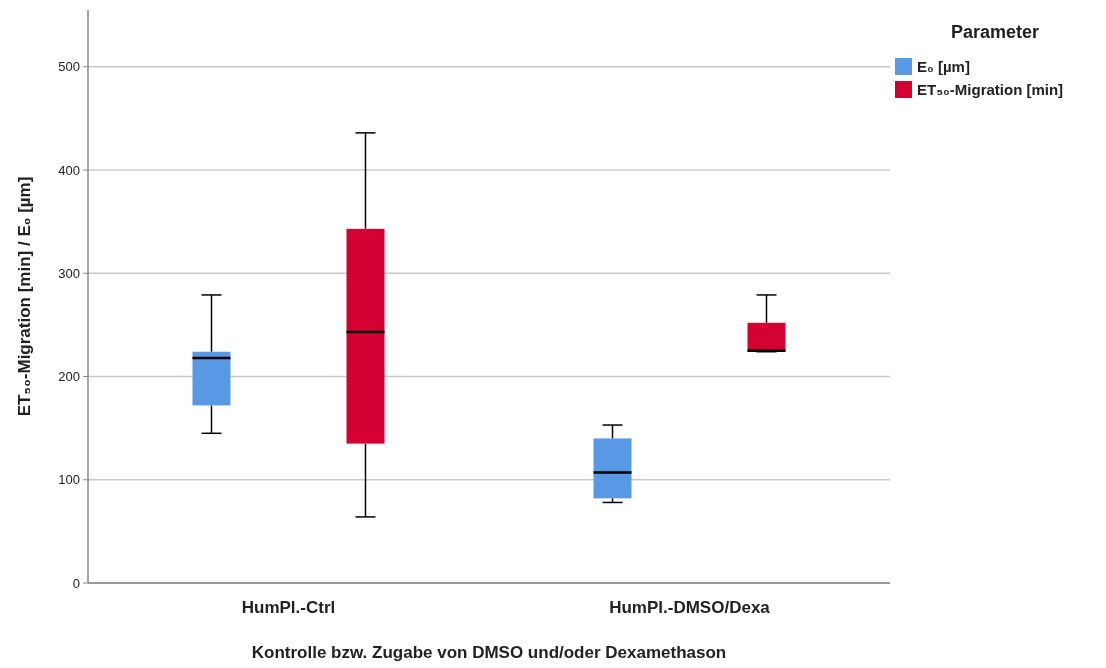 The image size is (1106, 668). What do you see at coordinates (69, 377) in the screenshot?
I see `y-tick-label: 200` at bounding box center [69, 377].